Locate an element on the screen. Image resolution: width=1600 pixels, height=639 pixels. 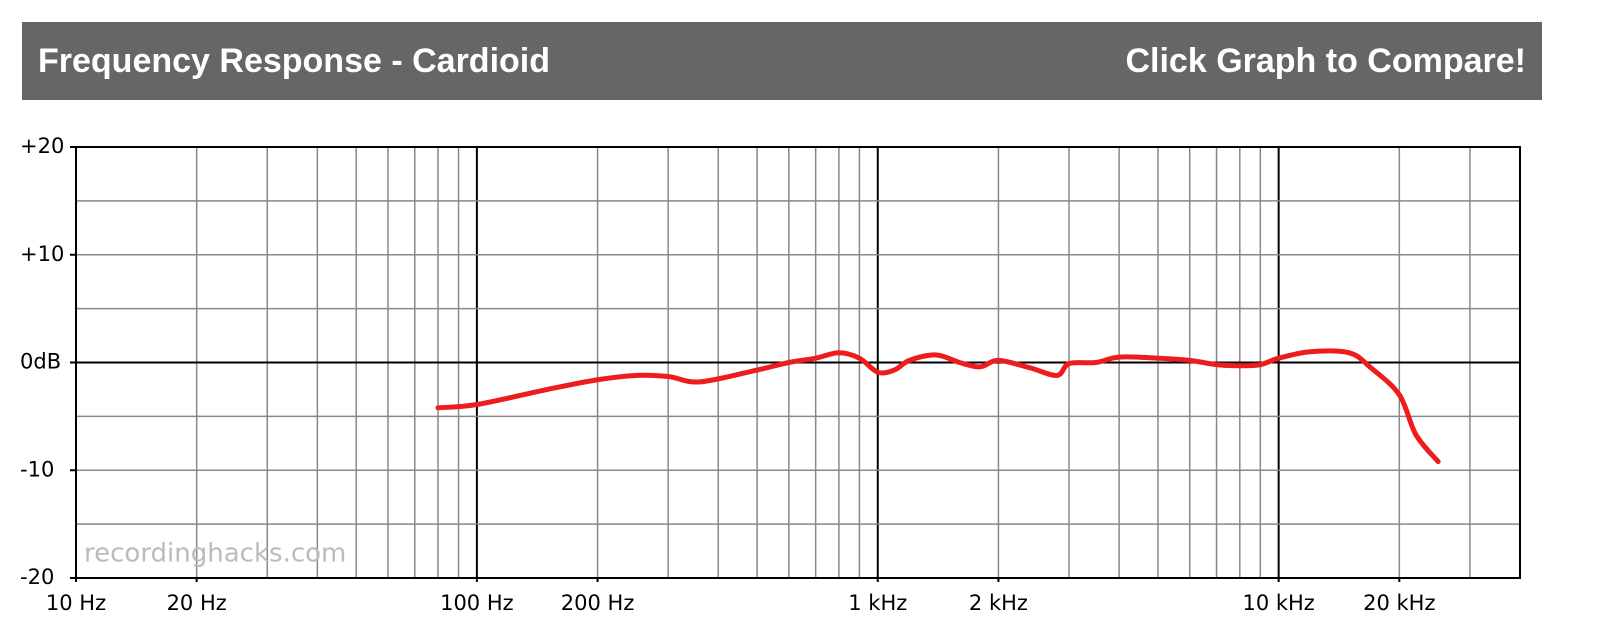
x-tick-label: 100 Hz is located at coordinates (477, 603).